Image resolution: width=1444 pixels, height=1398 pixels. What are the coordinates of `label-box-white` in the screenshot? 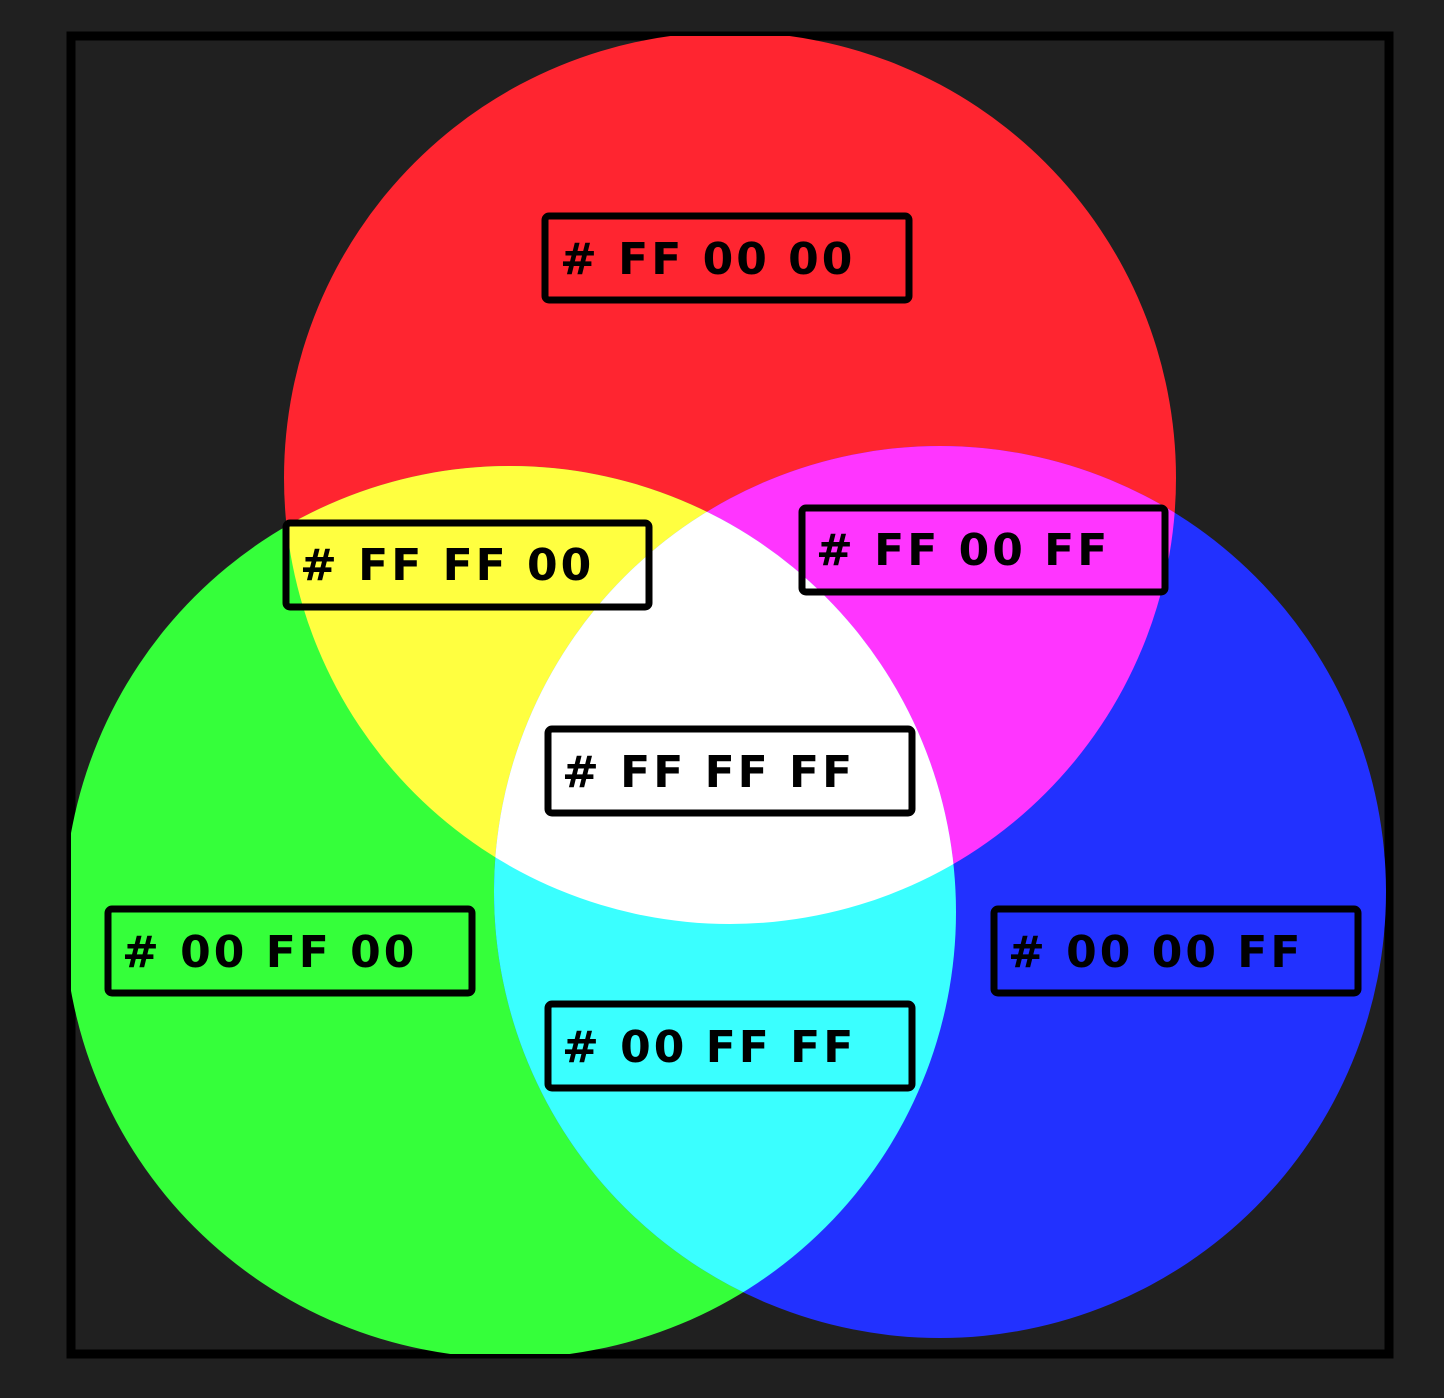 It's located at (730, 771).